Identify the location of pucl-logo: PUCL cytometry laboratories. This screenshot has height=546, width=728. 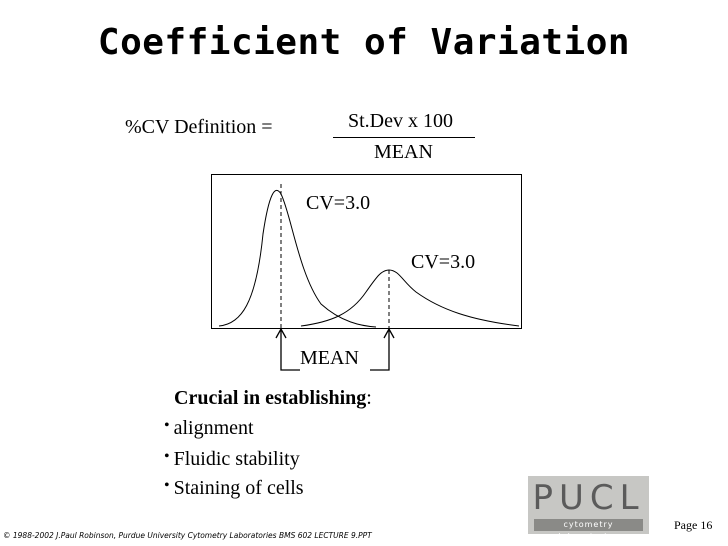
(588, 508).